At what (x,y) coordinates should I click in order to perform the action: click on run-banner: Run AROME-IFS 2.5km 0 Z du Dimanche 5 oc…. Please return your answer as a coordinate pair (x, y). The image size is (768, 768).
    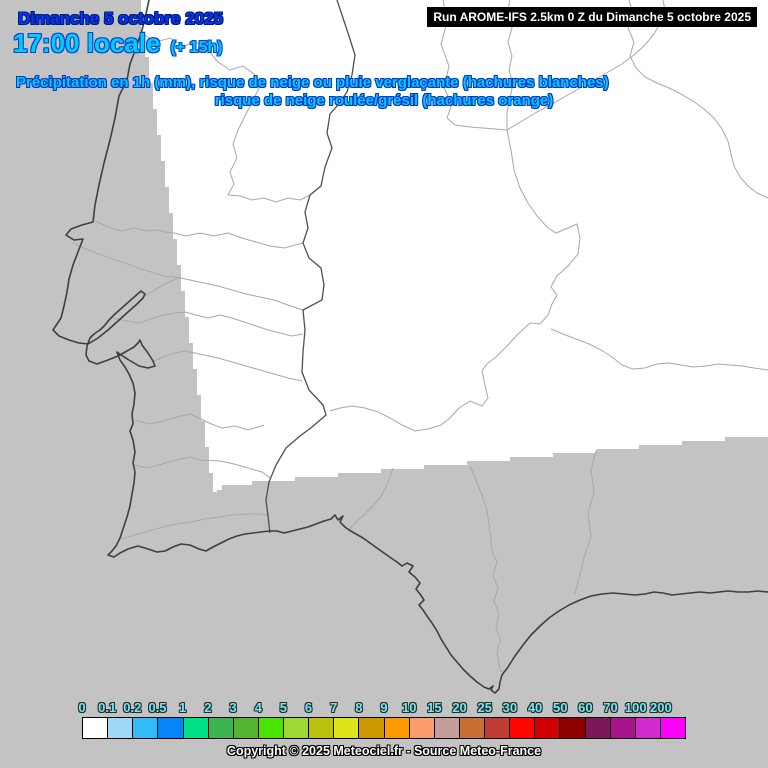
    Looking at the image, I should click on (592, 17).